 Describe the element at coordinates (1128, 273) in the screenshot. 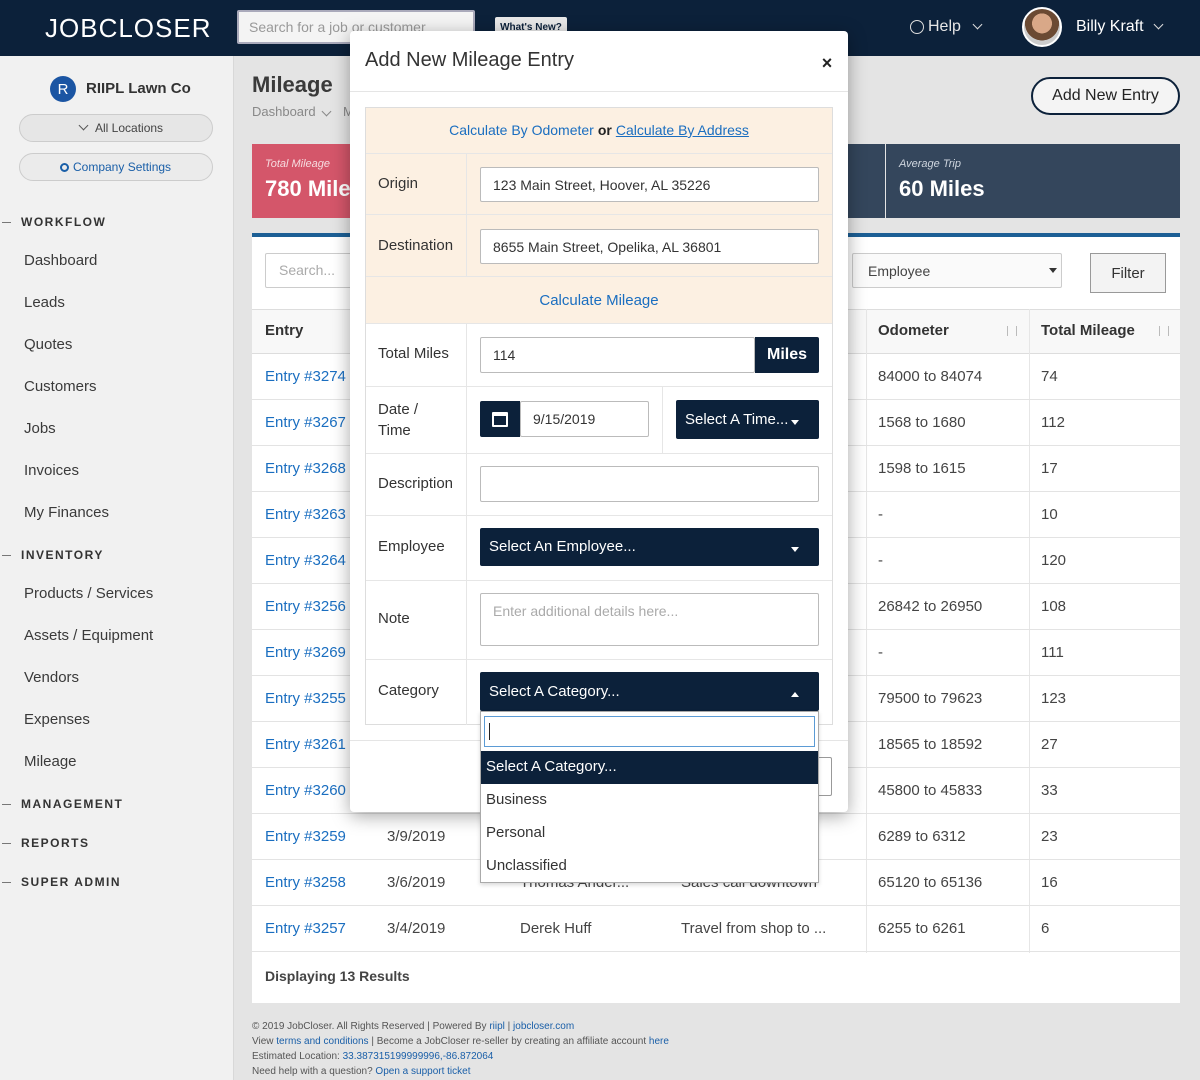

I see `filter-button: Filter` at that location.